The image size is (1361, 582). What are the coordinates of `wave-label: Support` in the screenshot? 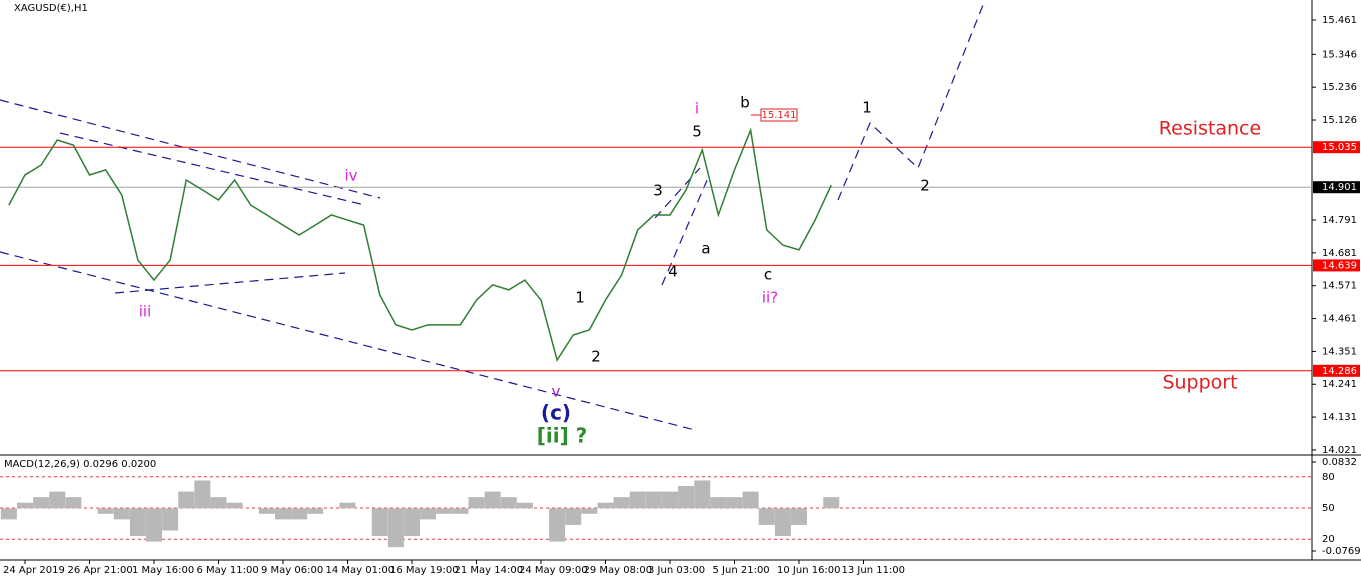 It's located at (1199, 383).